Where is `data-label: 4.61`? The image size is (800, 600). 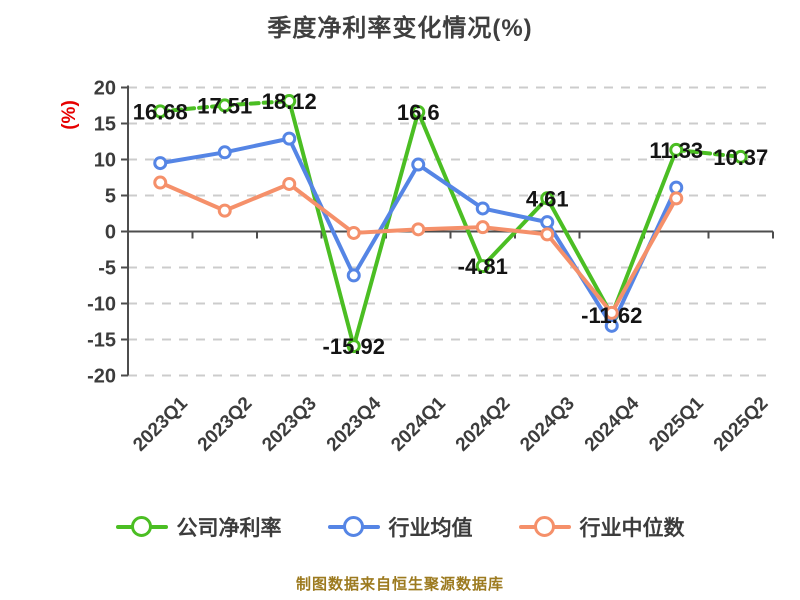 data-label: 4.61 is located at coordinates (547, 198).